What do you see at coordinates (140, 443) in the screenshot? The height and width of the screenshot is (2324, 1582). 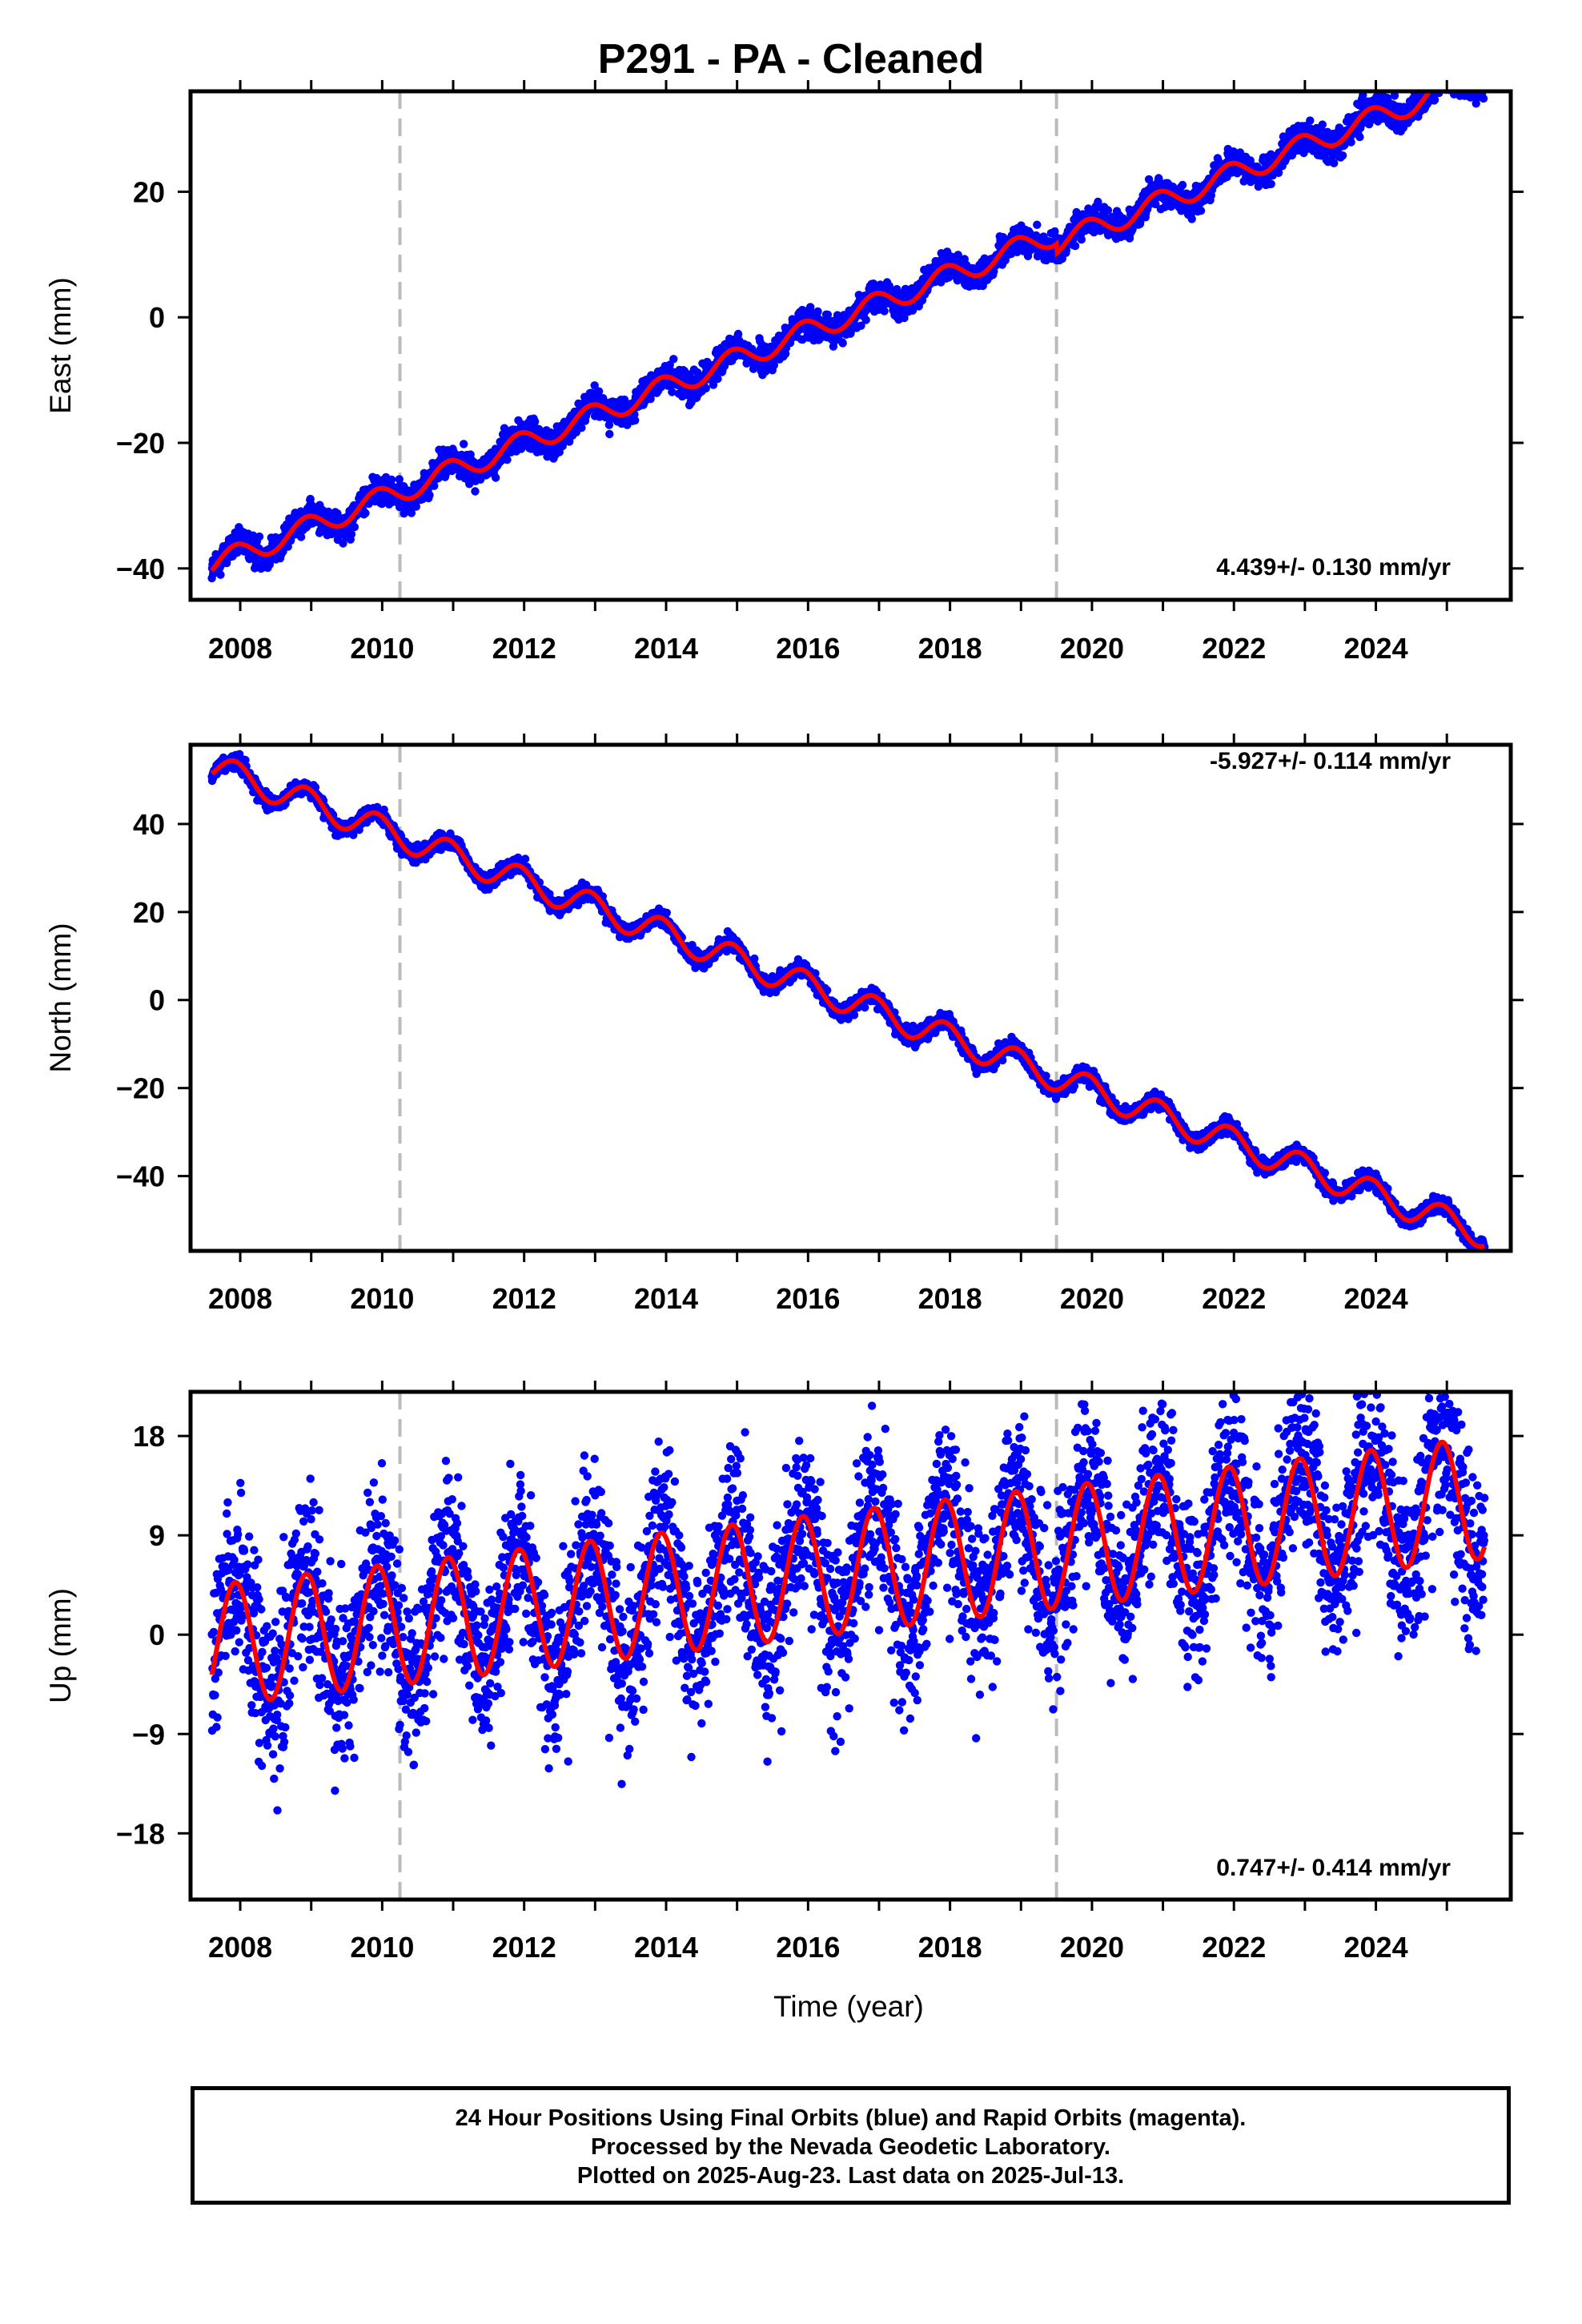 I see `y-tick-label: −20` at bounding box center [140, 443].